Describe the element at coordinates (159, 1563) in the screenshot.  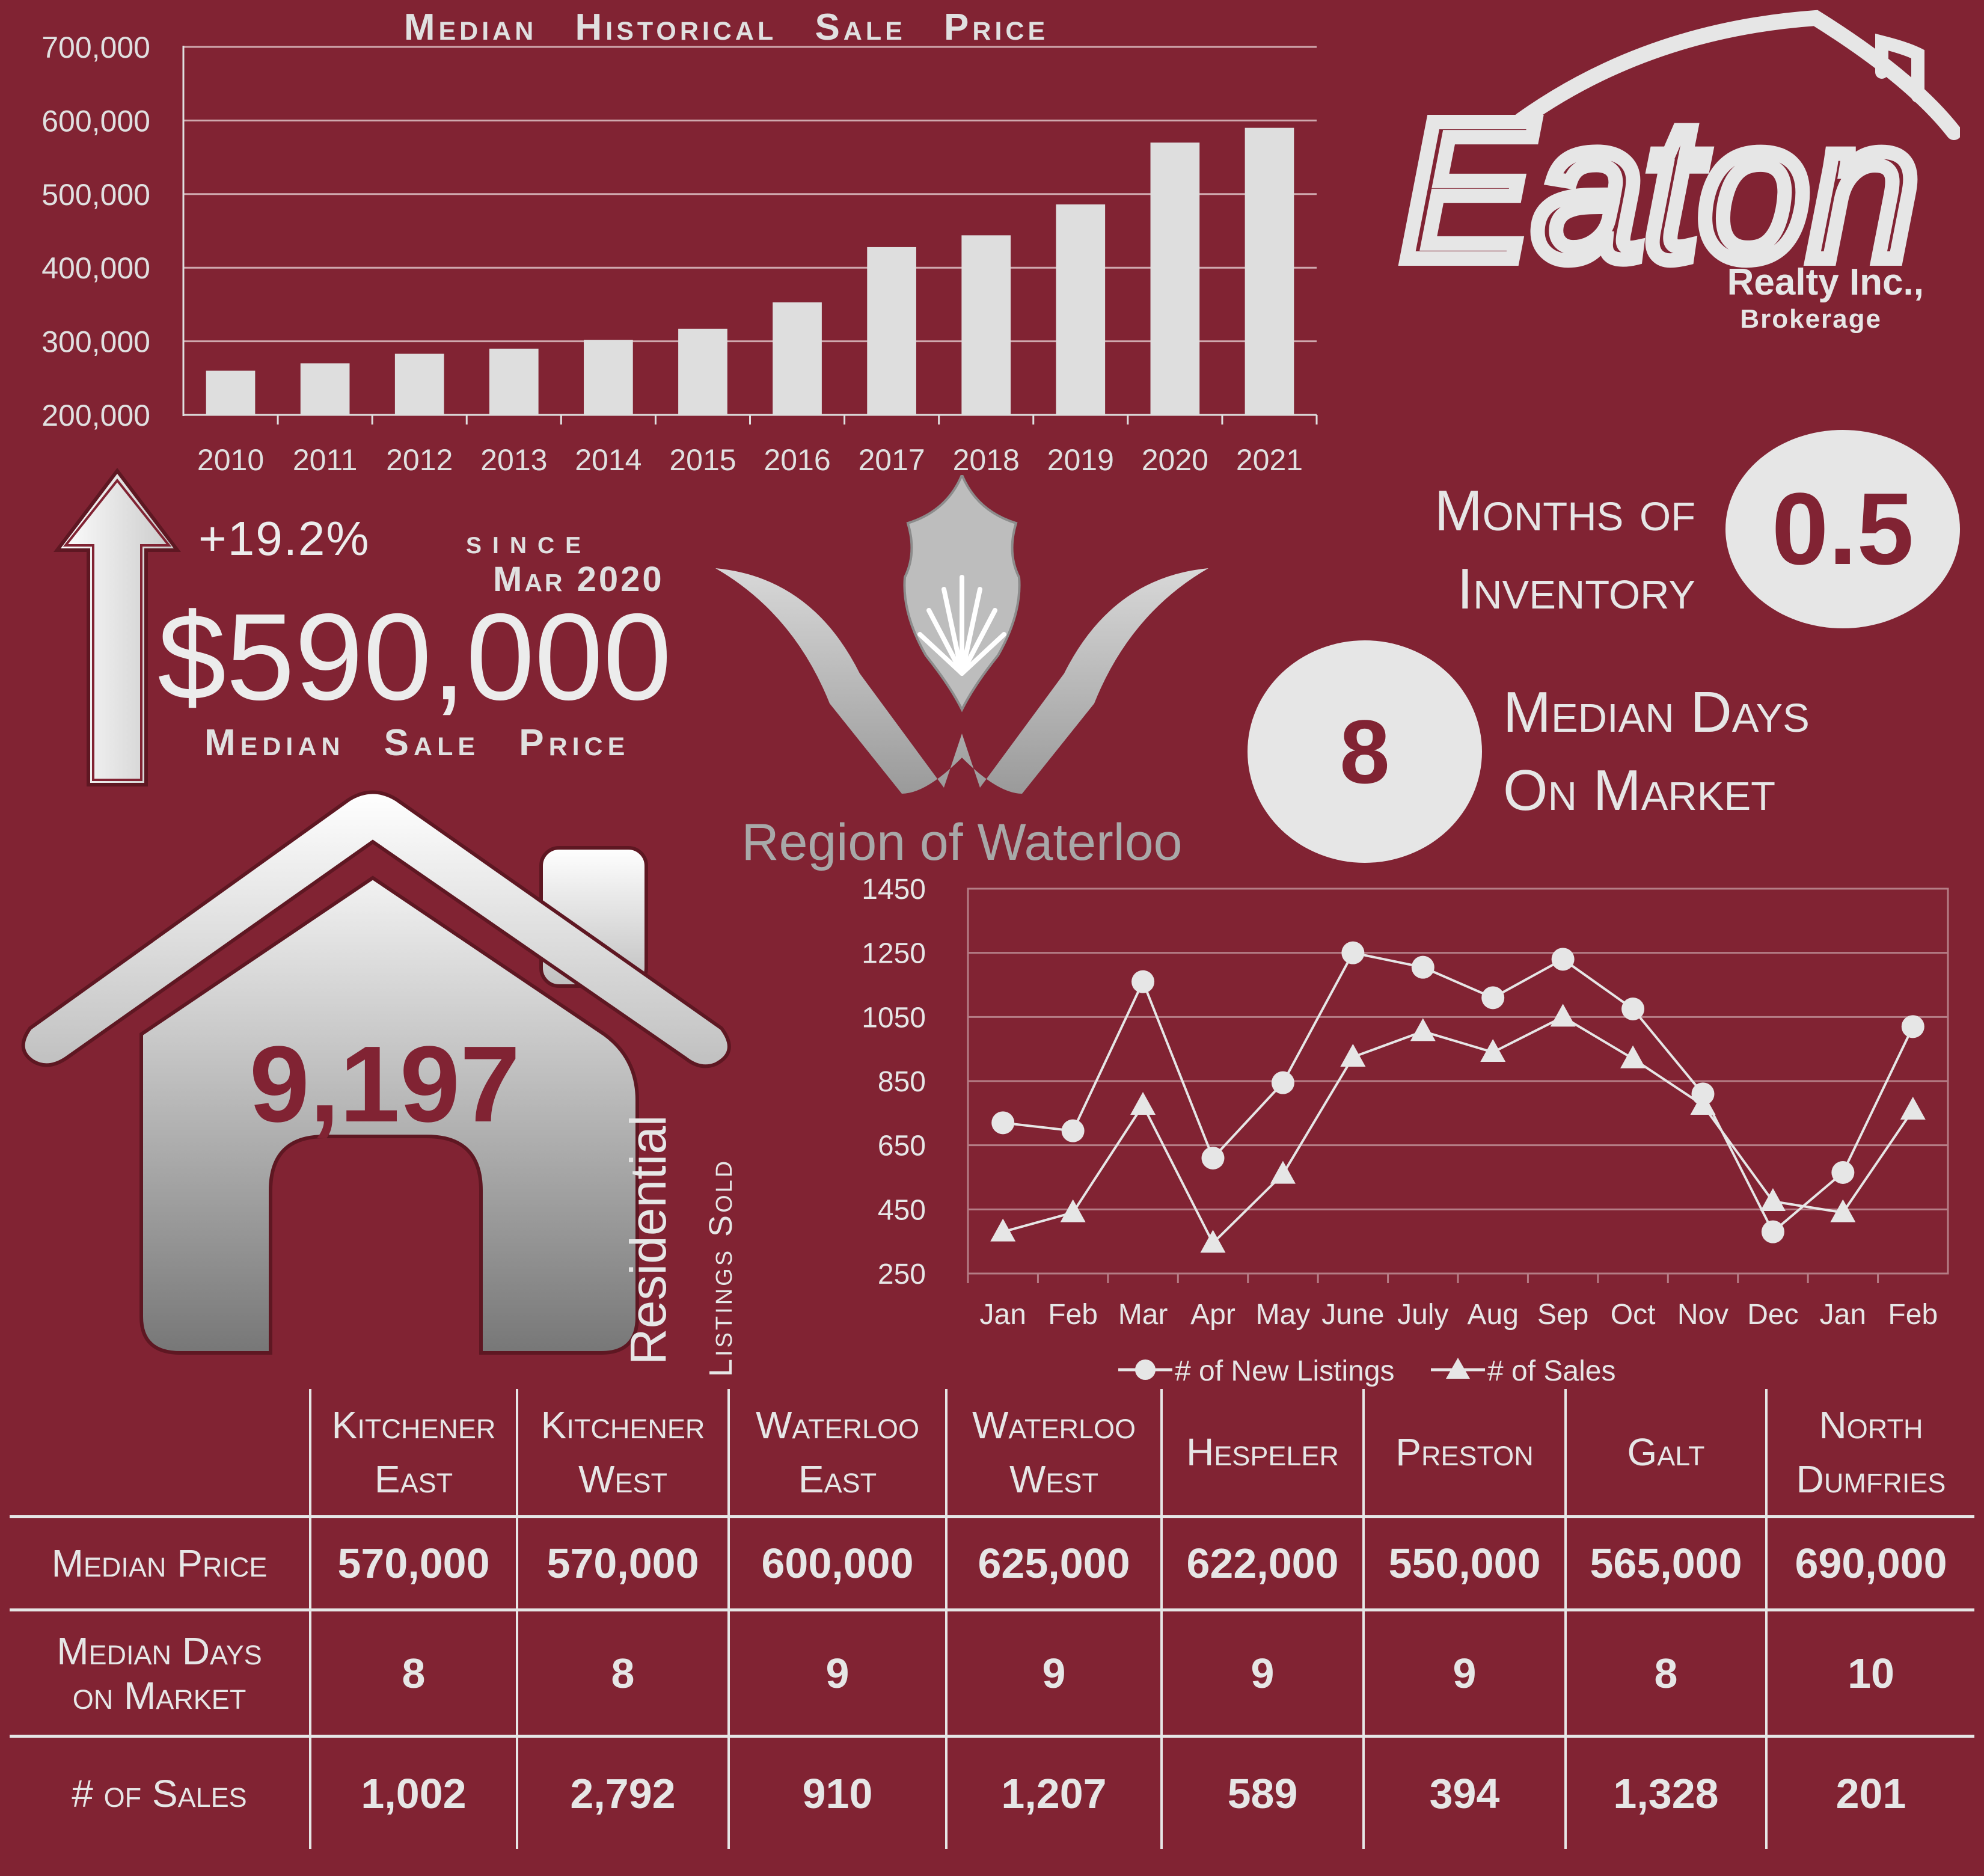
I see `row-header-line: Median Price` at that location.